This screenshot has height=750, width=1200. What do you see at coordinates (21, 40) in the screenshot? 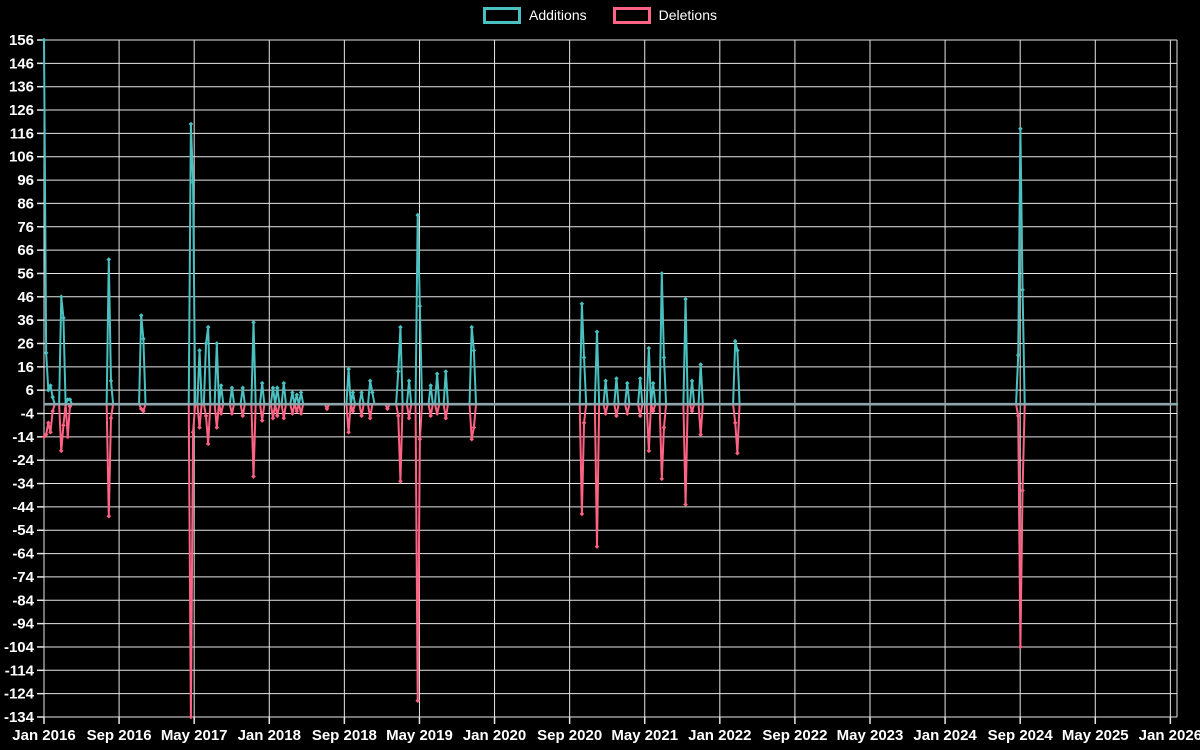
I see `y-tick-label: 156` at bounding box center [21, 40].